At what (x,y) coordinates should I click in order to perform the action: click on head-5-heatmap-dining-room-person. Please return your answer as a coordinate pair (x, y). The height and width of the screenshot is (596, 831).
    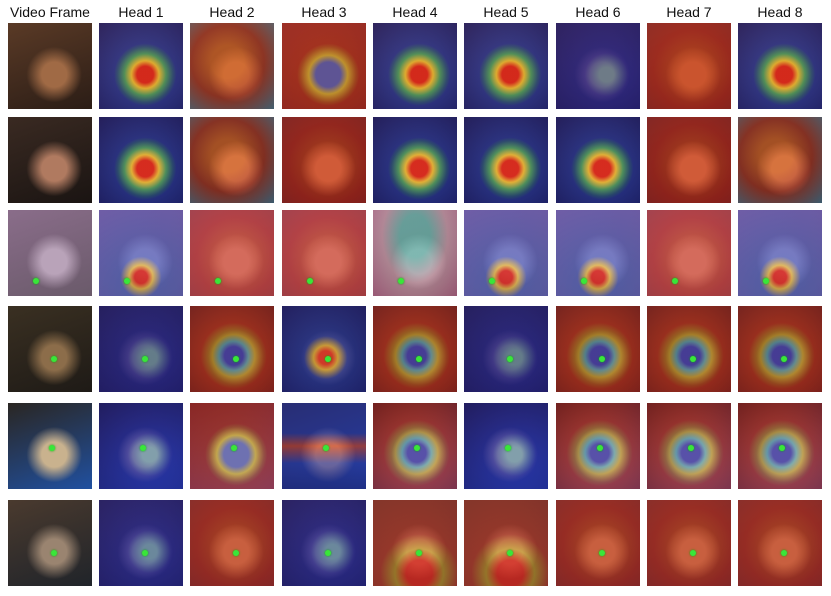
    Looking at the image, I should click on (506, 446).